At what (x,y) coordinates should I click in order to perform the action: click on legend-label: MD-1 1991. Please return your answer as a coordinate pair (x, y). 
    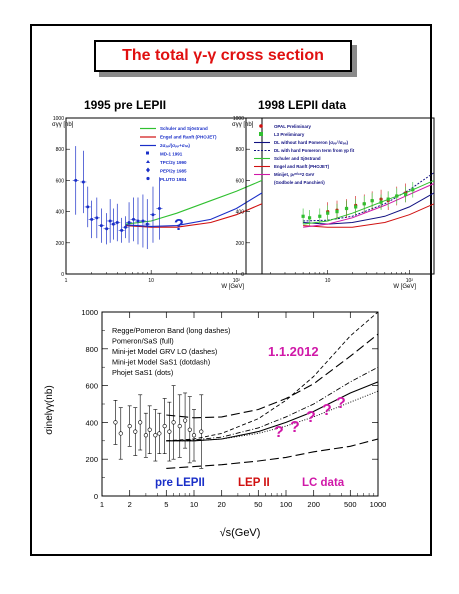
    Looking at the image, I should click on (171, 154).